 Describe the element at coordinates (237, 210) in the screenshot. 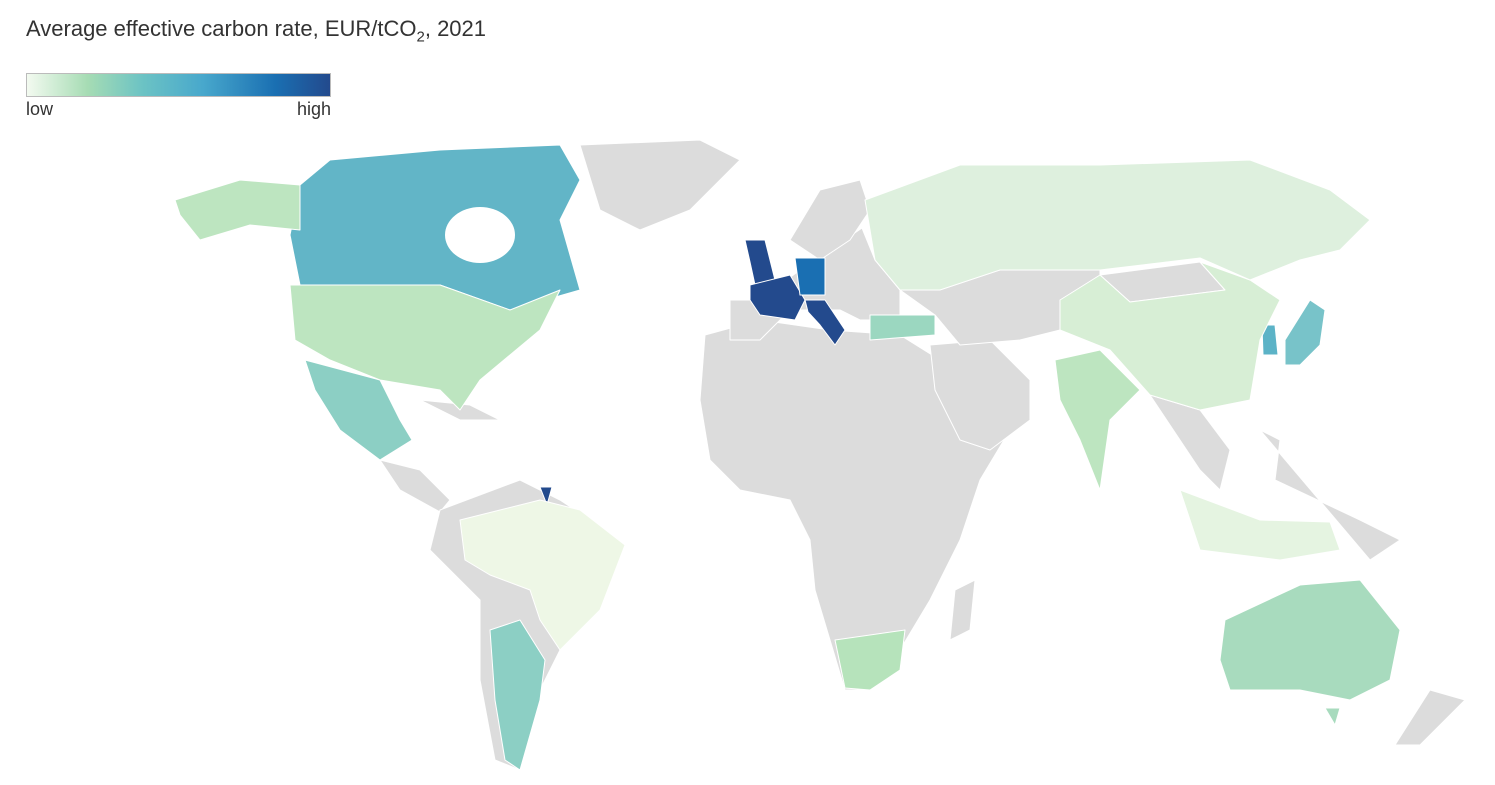

I see `country-united-states-alaska` at that location.